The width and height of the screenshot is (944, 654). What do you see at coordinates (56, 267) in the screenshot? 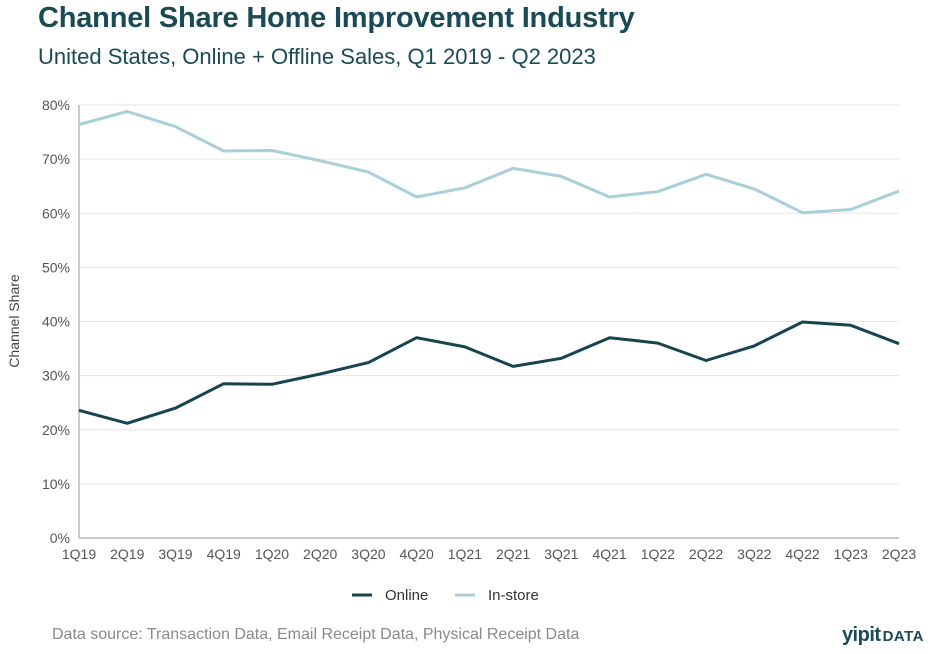
I see `y-tick-label: 50%` at bounding box center [56, 267].